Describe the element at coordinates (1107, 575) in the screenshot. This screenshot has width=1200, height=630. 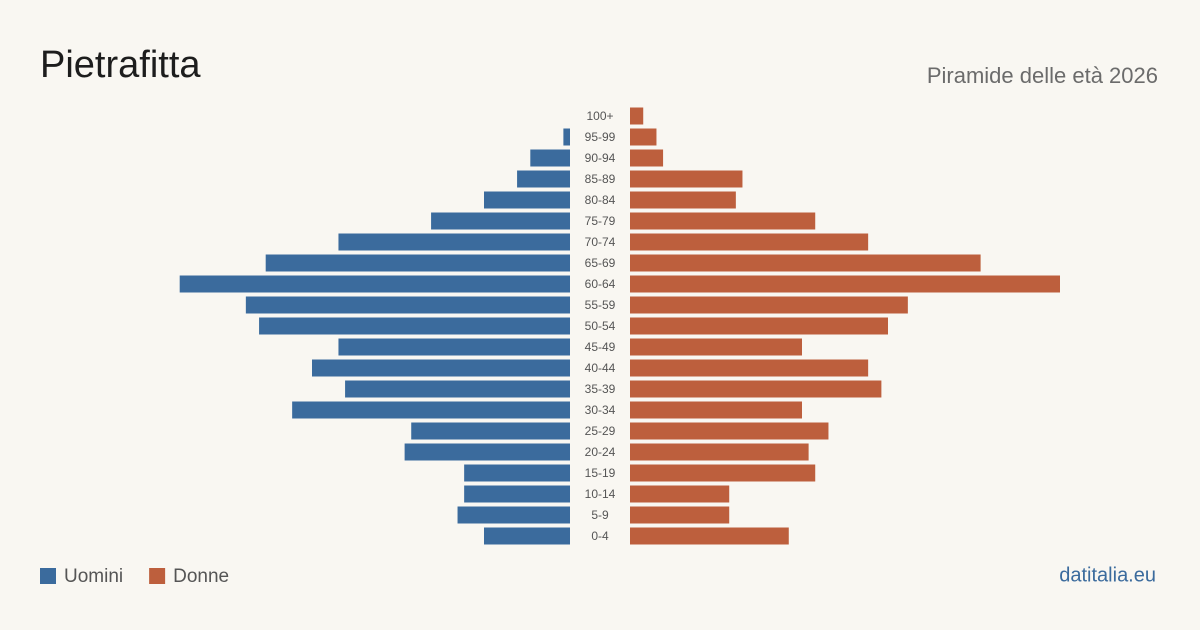
I see `credit: datitalia.eu` at that location.